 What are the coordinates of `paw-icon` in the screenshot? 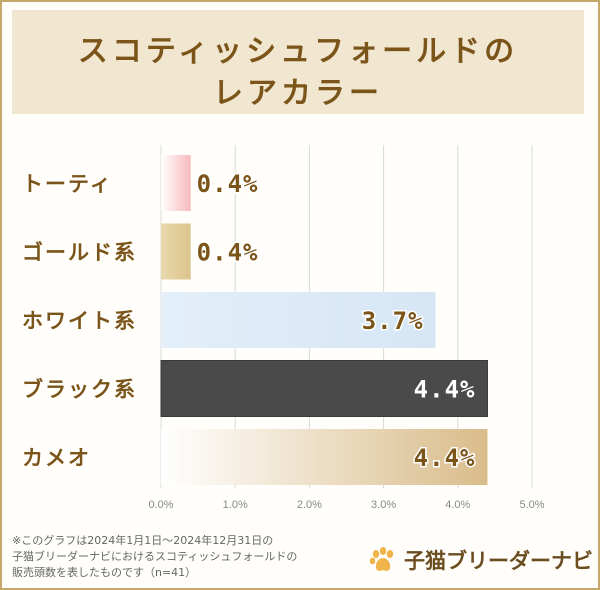 It's located at (381, 559).